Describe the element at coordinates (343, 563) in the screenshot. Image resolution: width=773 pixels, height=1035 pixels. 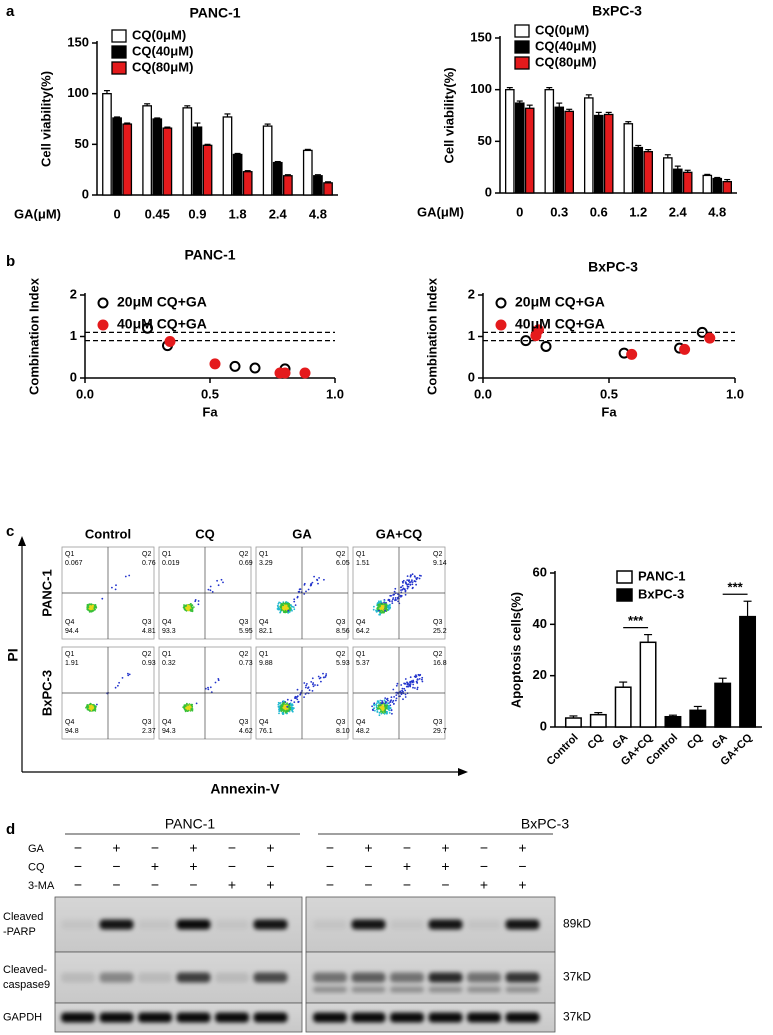
I see `quadrant-value: 6.05` at that location.